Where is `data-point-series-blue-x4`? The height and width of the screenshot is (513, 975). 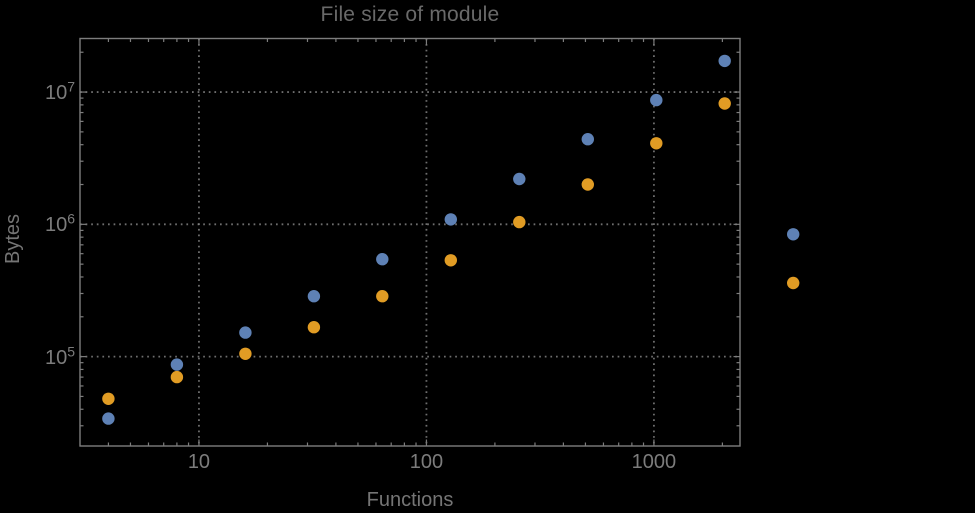 data-point-series-blue-x4 is located at coordinates (108, 418).